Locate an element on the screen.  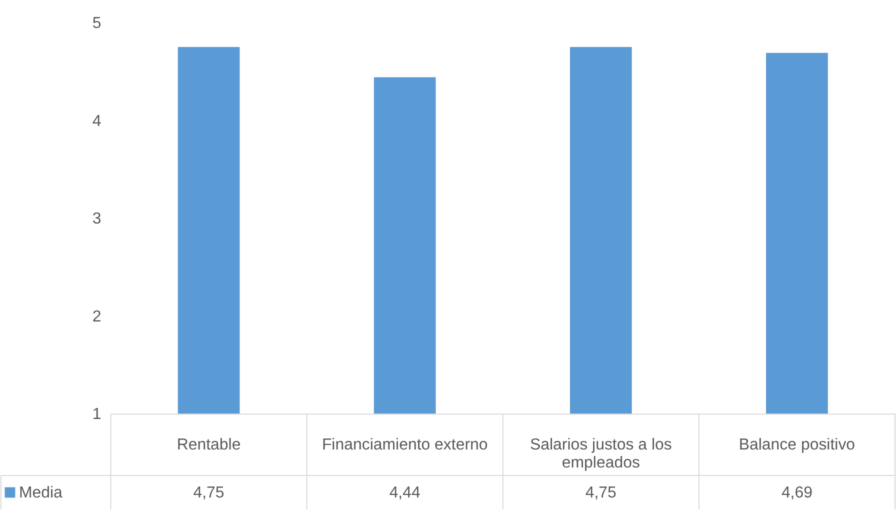
y-tick-label: 5 is located at coordinates (97, 23).